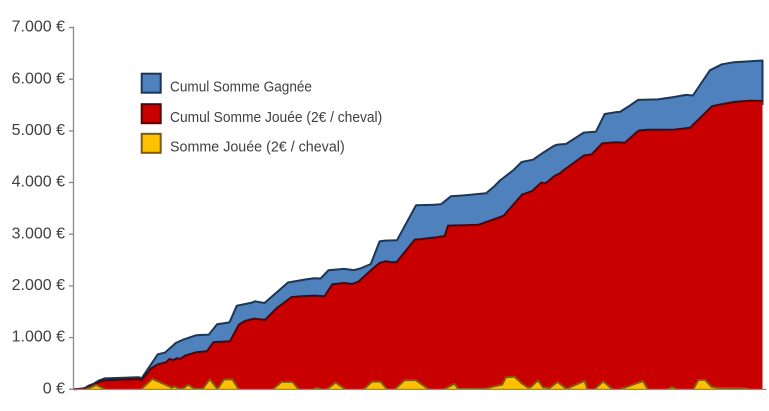 This screenshot has height=411, width=769. Describe the element at coordinates (38, 182) in the screenshot. I see `svg-text: 4.000 €` at that location.